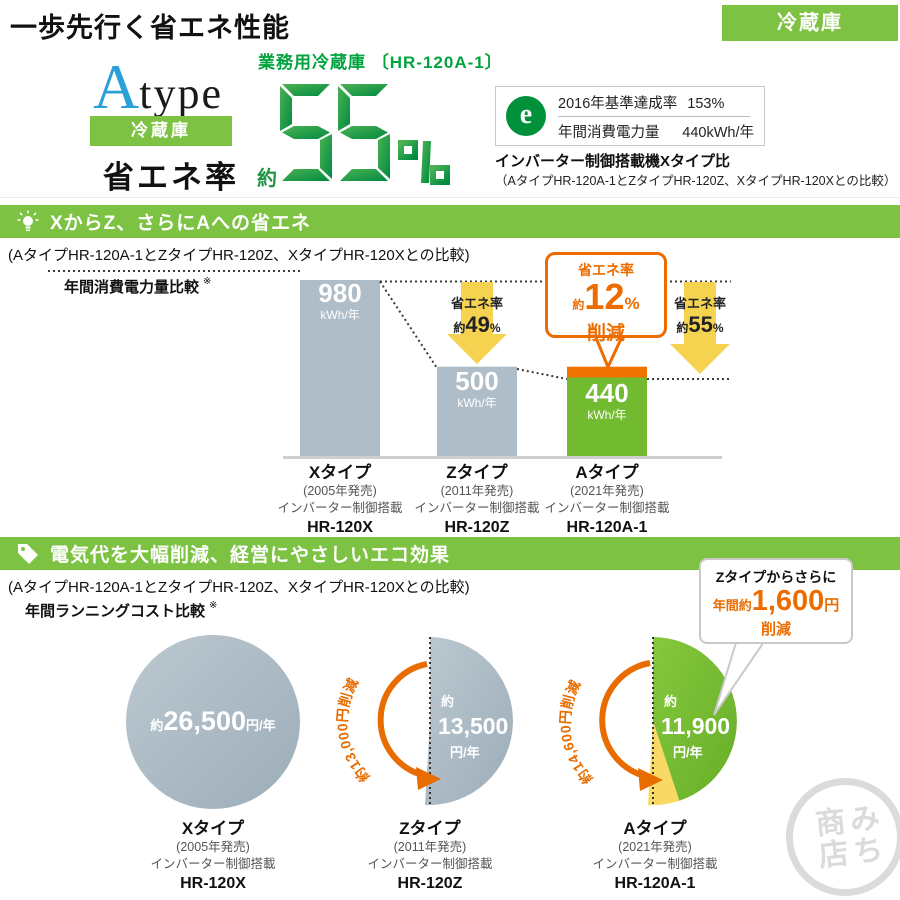  I want to click on bar-unit-a: kWh/年, so click(606, 415).